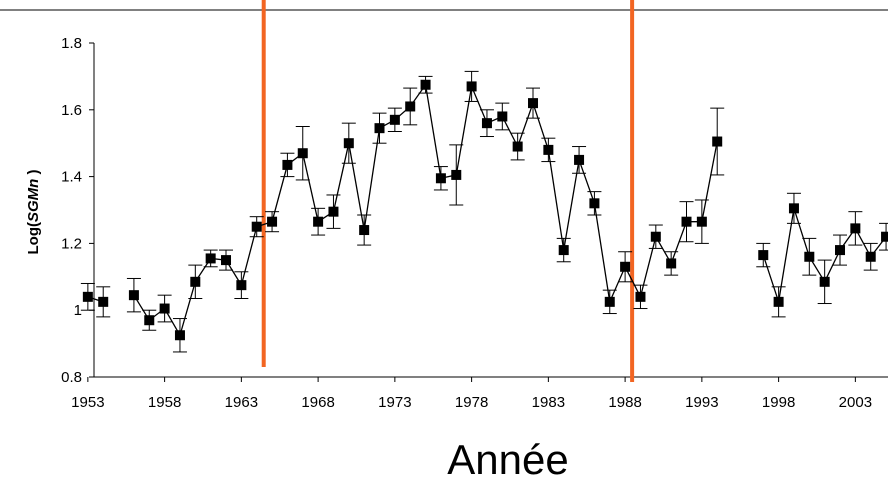 Image resolution: width=888 pixels, height=482 pixels. I want to click on x-tick-label: 1993, so click(701, 402).